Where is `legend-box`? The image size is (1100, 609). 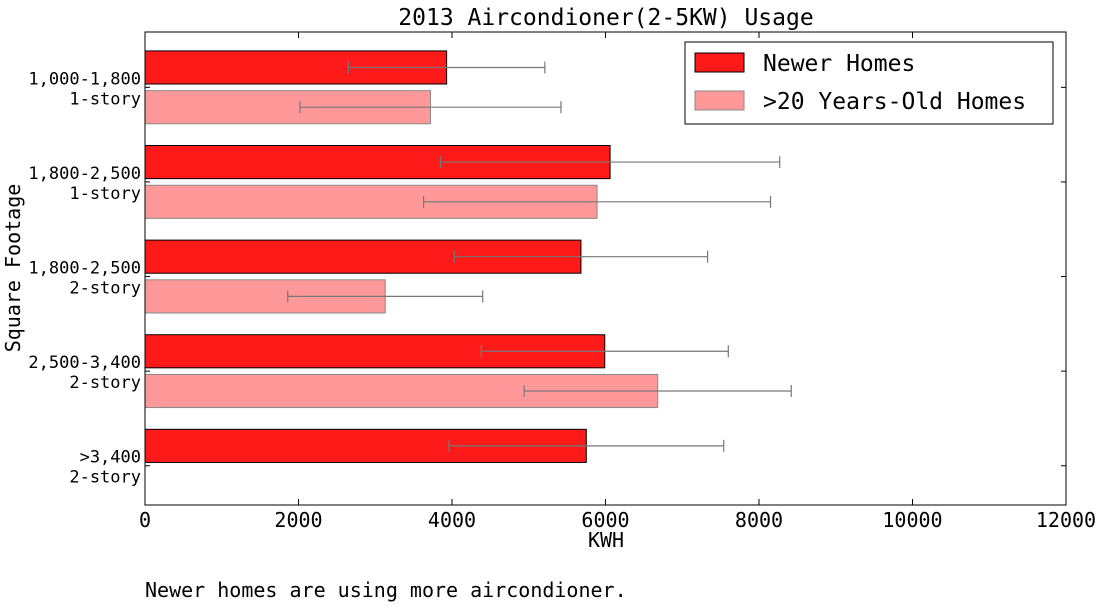 legend-box is located at coordinates (869, 83).